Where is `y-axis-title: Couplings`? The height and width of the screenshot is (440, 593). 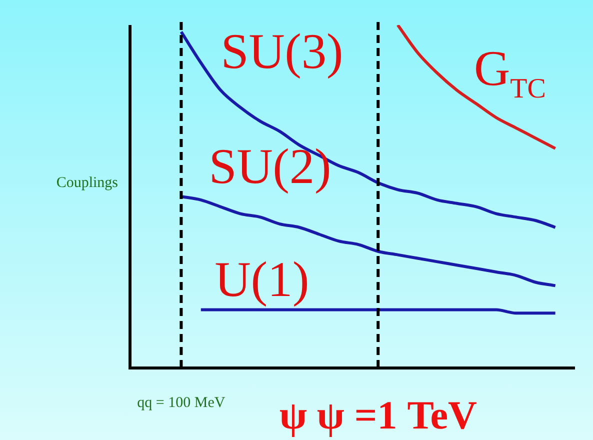 y-axis-title: Couplings is located at coordinates (87, 182).